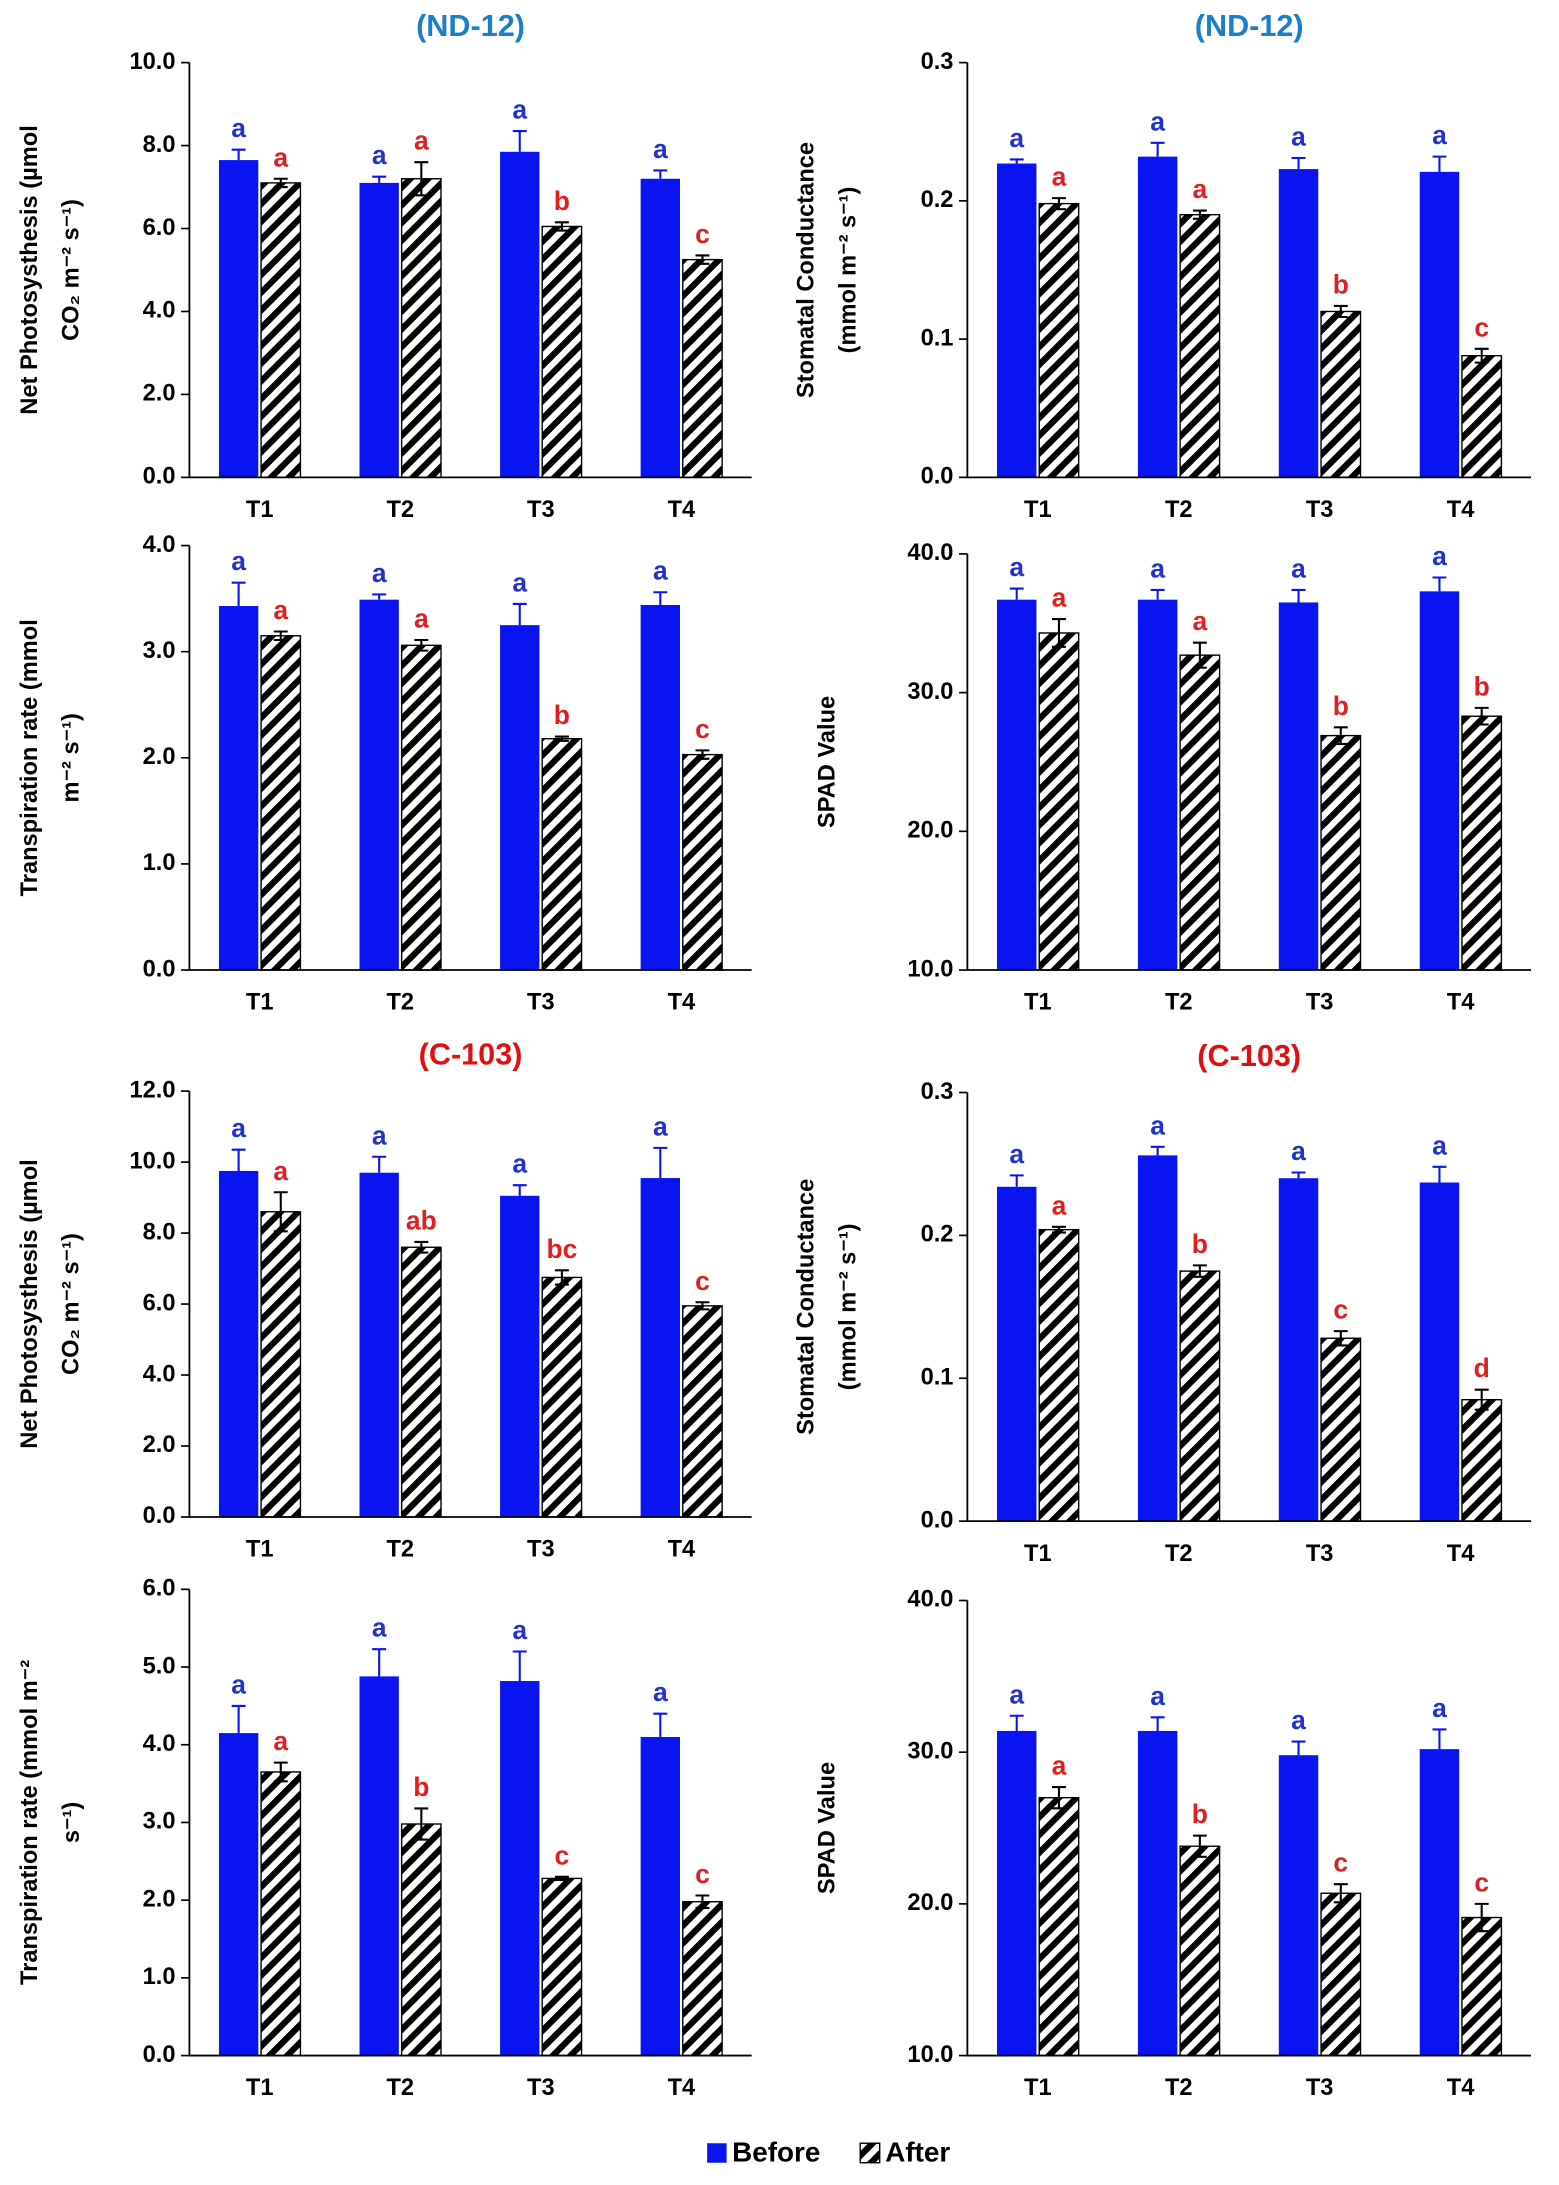  What do you see at coordinates (1482, 1368) in the screenshot?
I see `significance-label: d` at bounding box center [1482, 1368].